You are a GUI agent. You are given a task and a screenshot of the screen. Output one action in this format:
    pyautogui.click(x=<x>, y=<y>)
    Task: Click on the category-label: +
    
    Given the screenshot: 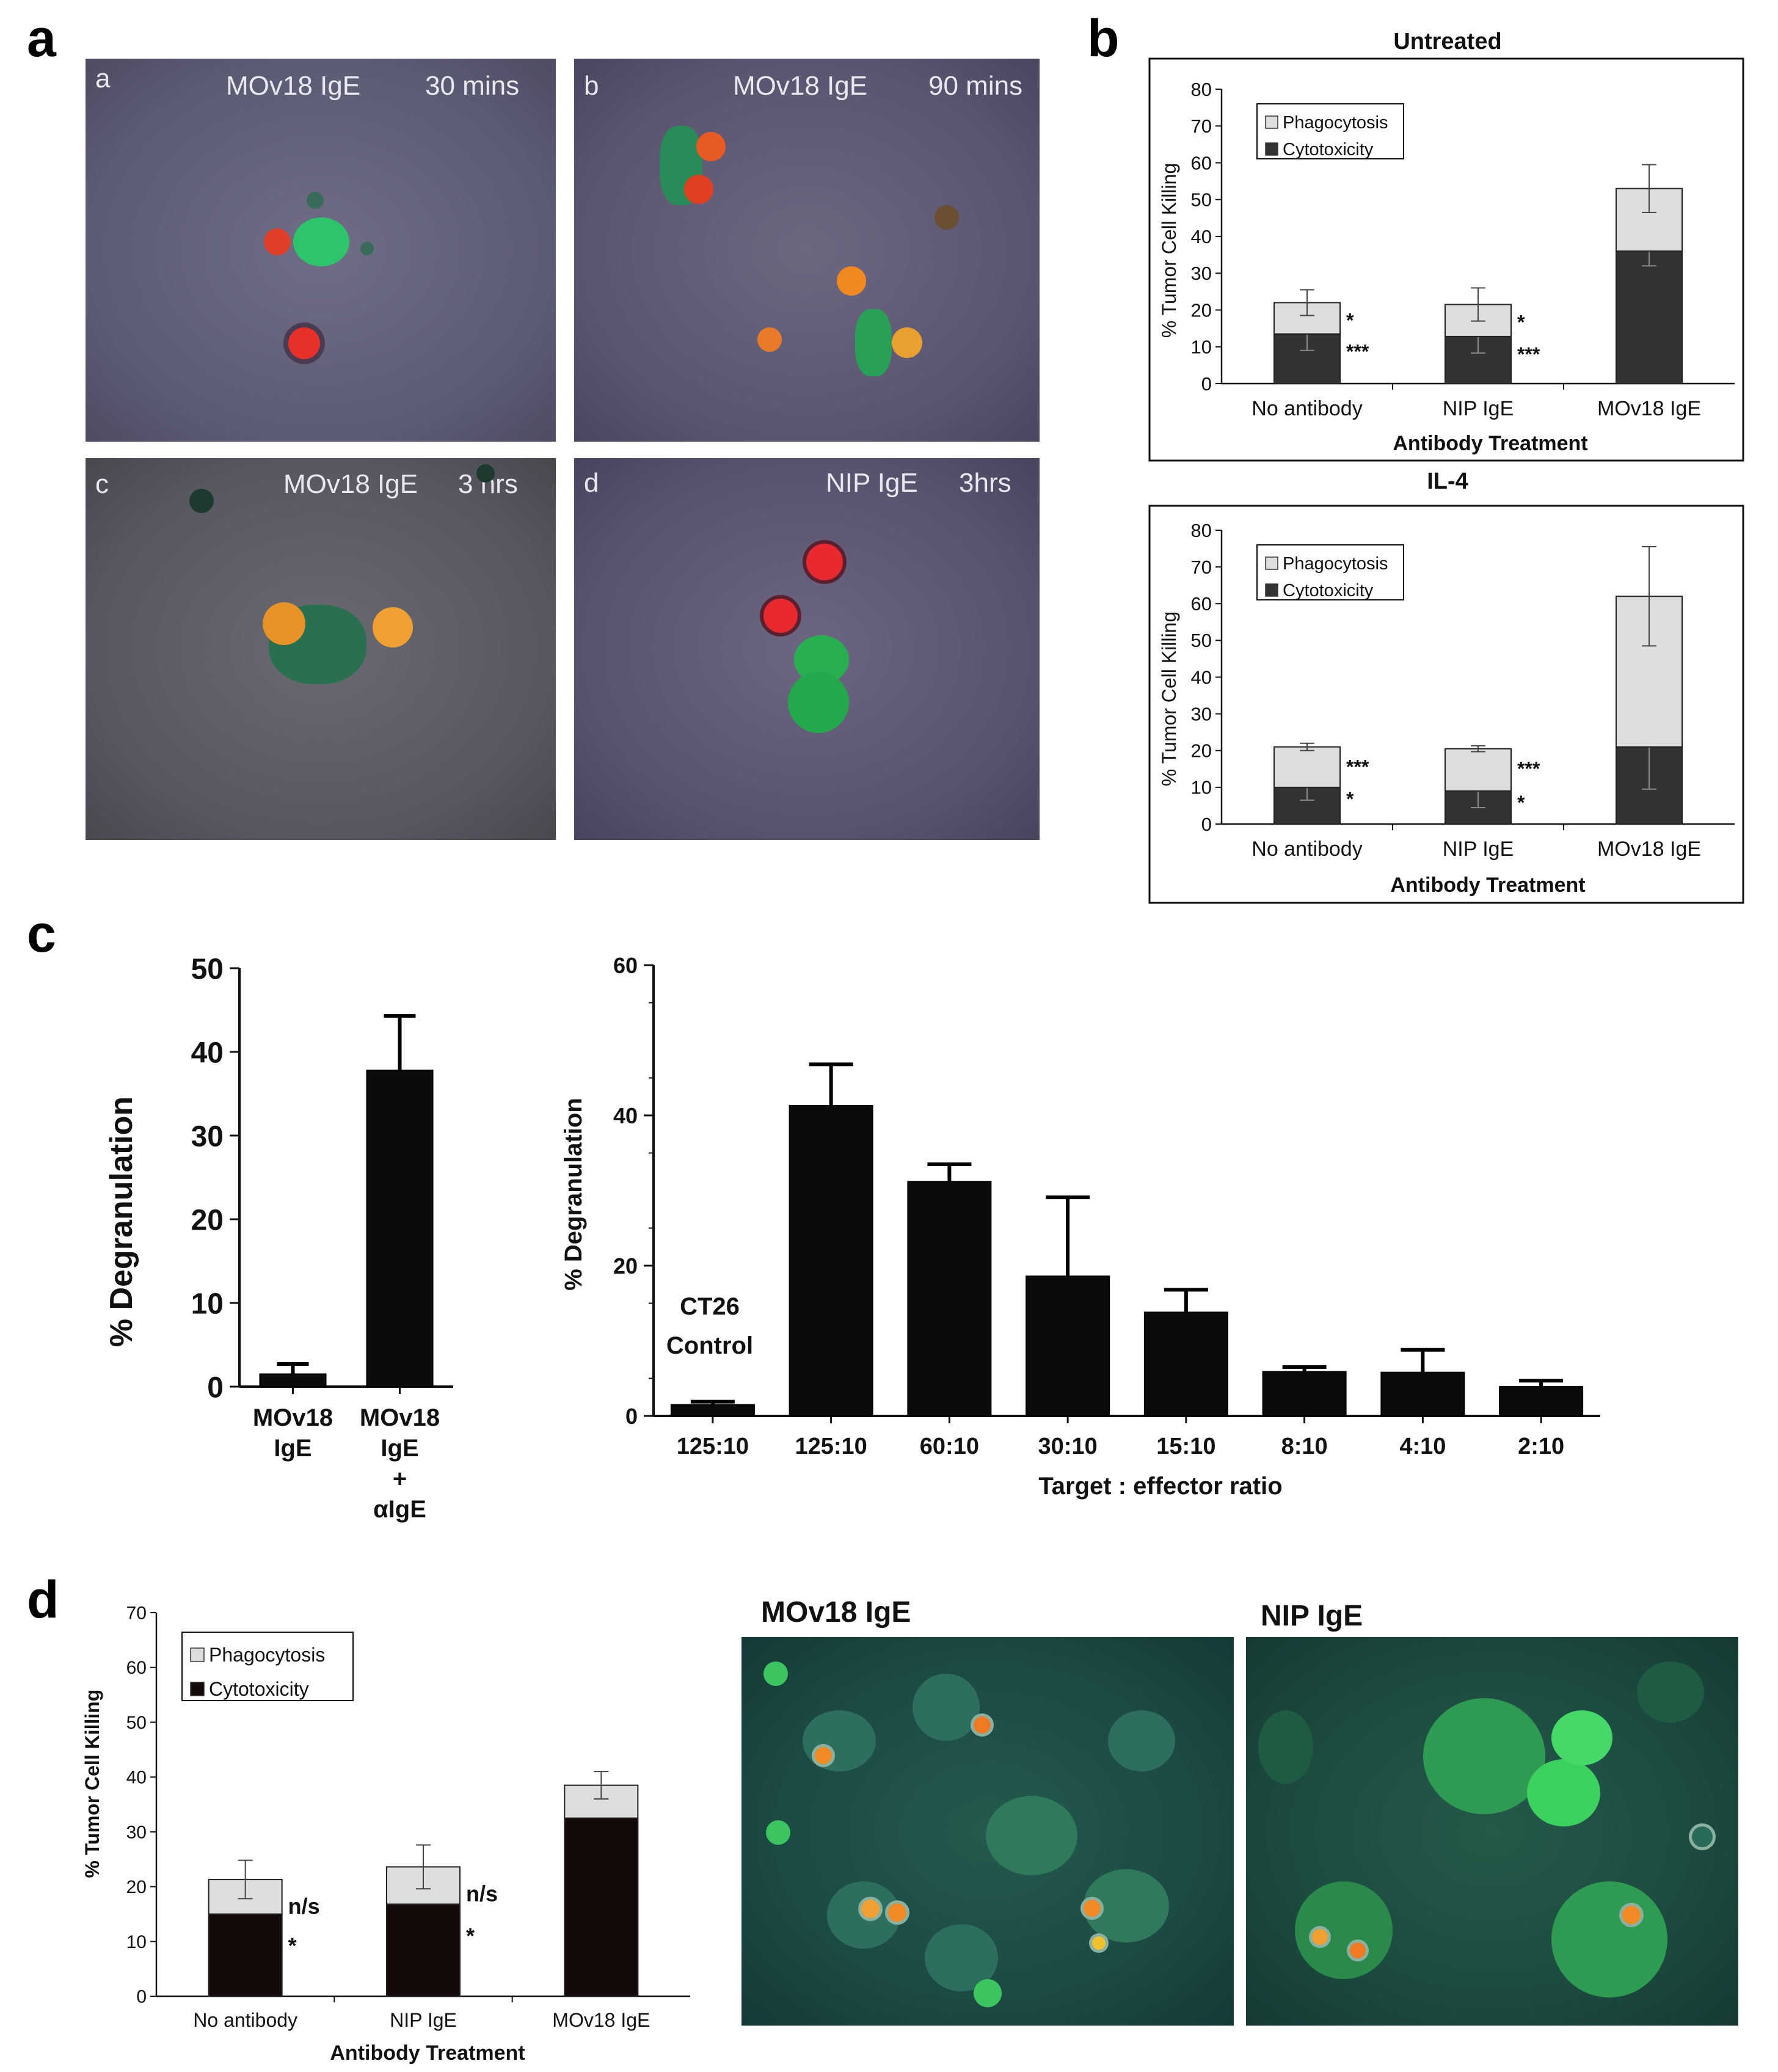 What is the action you would take?
    pyautogui.click(x=400, y=1478)
    